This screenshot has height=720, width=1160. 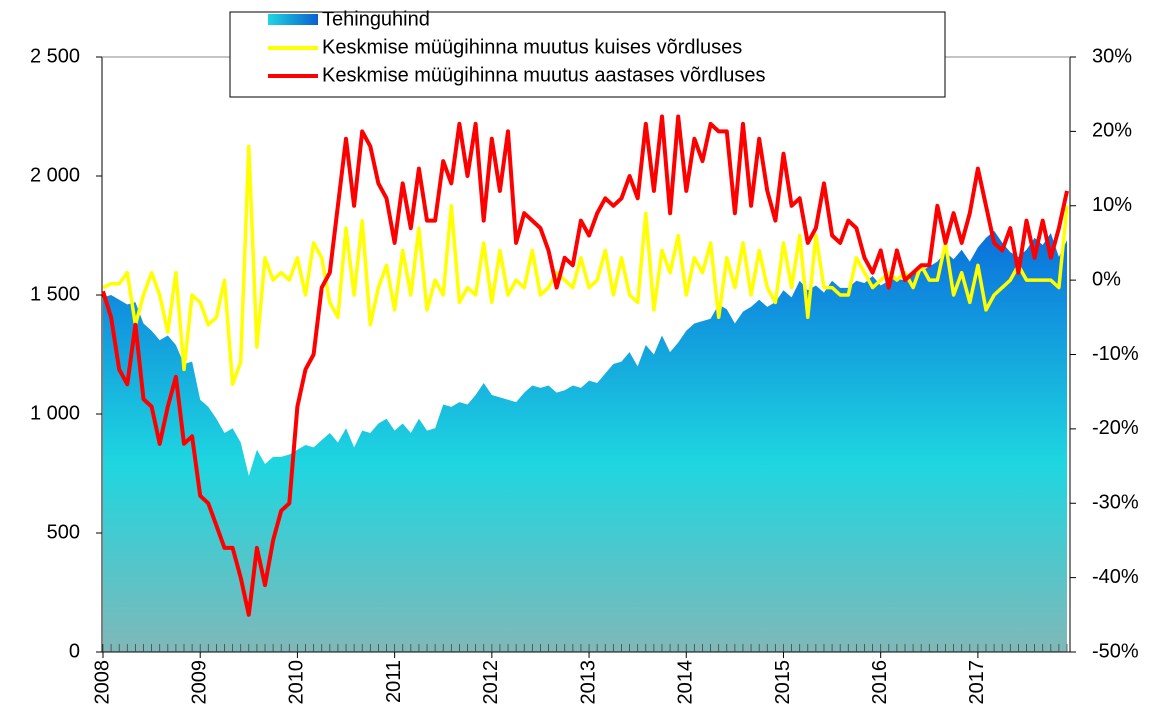 I want to click on y2-tick-label: -40%, so click(x=1115, y=577).